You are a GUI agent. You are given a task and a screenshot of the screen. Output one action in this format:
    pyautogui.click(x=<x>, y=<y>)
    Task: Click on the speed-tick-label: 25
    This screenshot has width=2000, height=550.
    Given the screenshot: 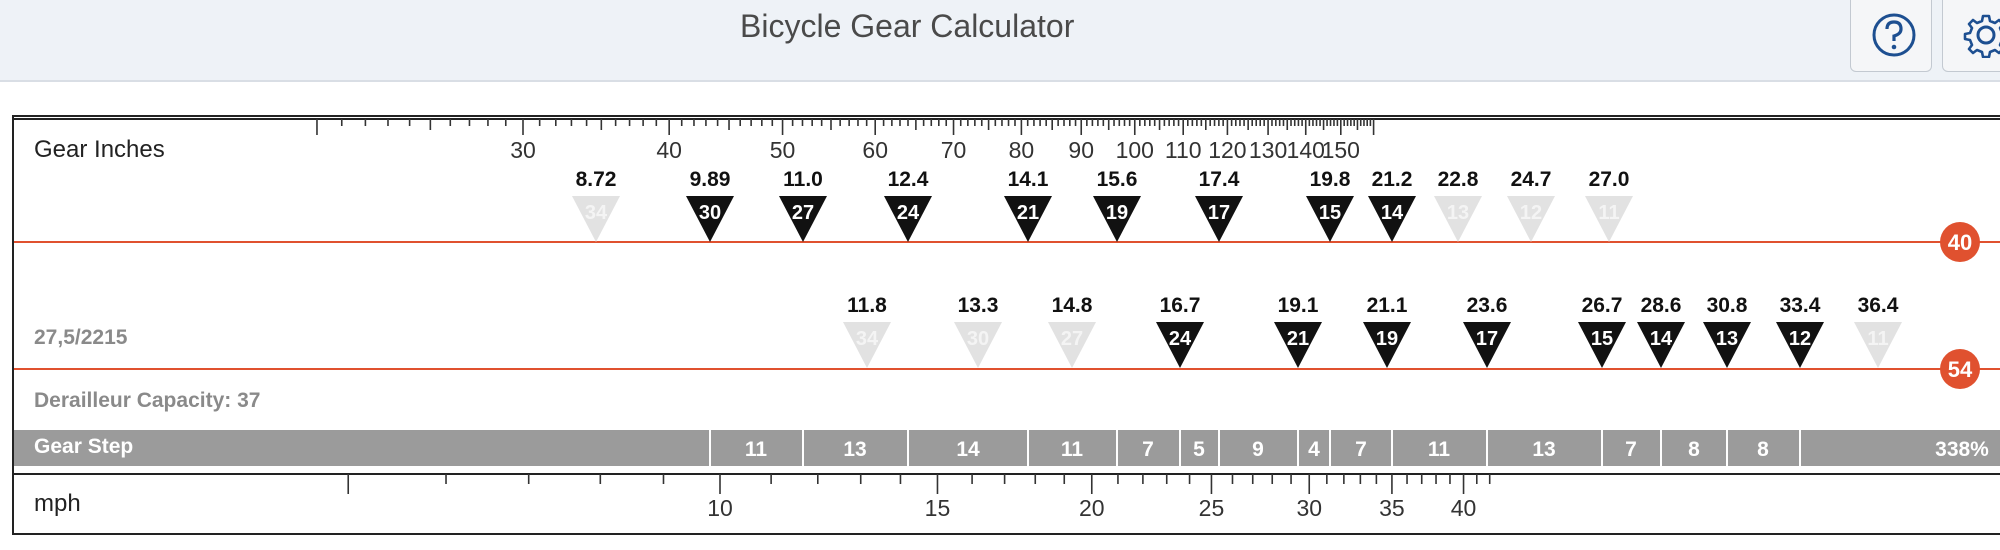 What is the action you would take?
    pyautogui.click(x=1212, y=508)
    